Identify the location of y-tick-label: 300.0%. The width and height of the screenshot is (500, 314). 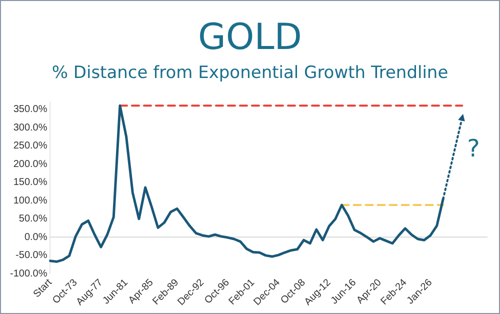
(30, 128).